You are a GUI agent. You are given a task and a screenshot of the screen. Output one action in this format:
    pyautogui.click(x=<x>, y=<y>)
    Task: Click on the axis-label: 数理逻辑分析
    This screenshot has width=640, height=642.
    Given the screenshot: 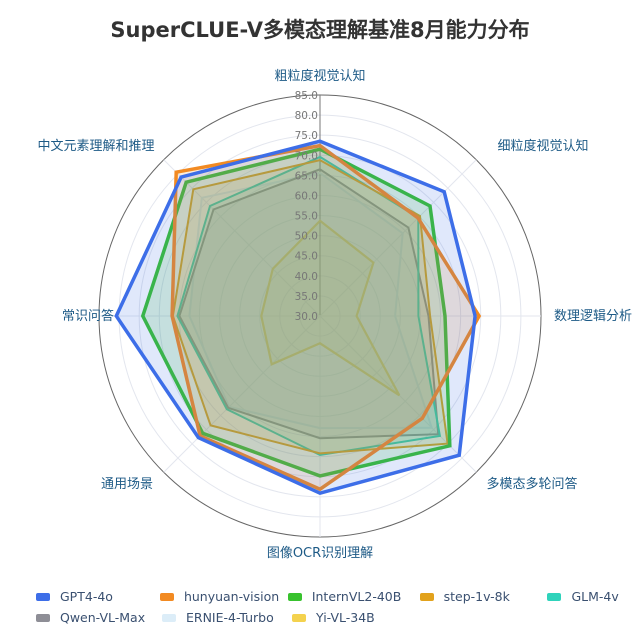 What is the action you would take?
    pyautogui.click(x=593, y=316)
    